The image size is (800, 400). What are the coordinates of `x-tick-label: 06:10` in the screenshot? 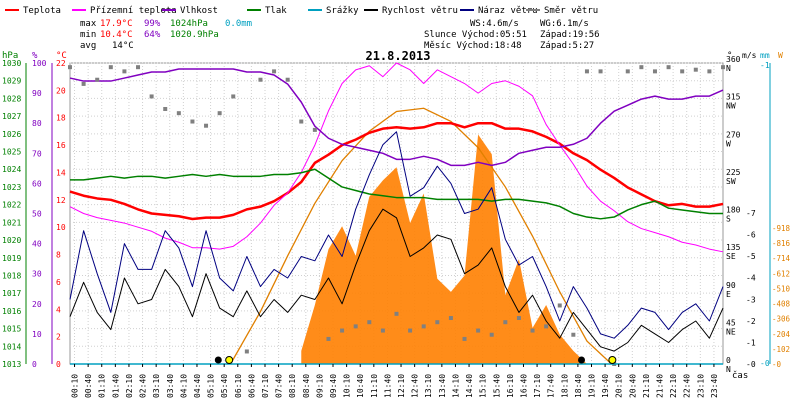 It's located at (238, 386).